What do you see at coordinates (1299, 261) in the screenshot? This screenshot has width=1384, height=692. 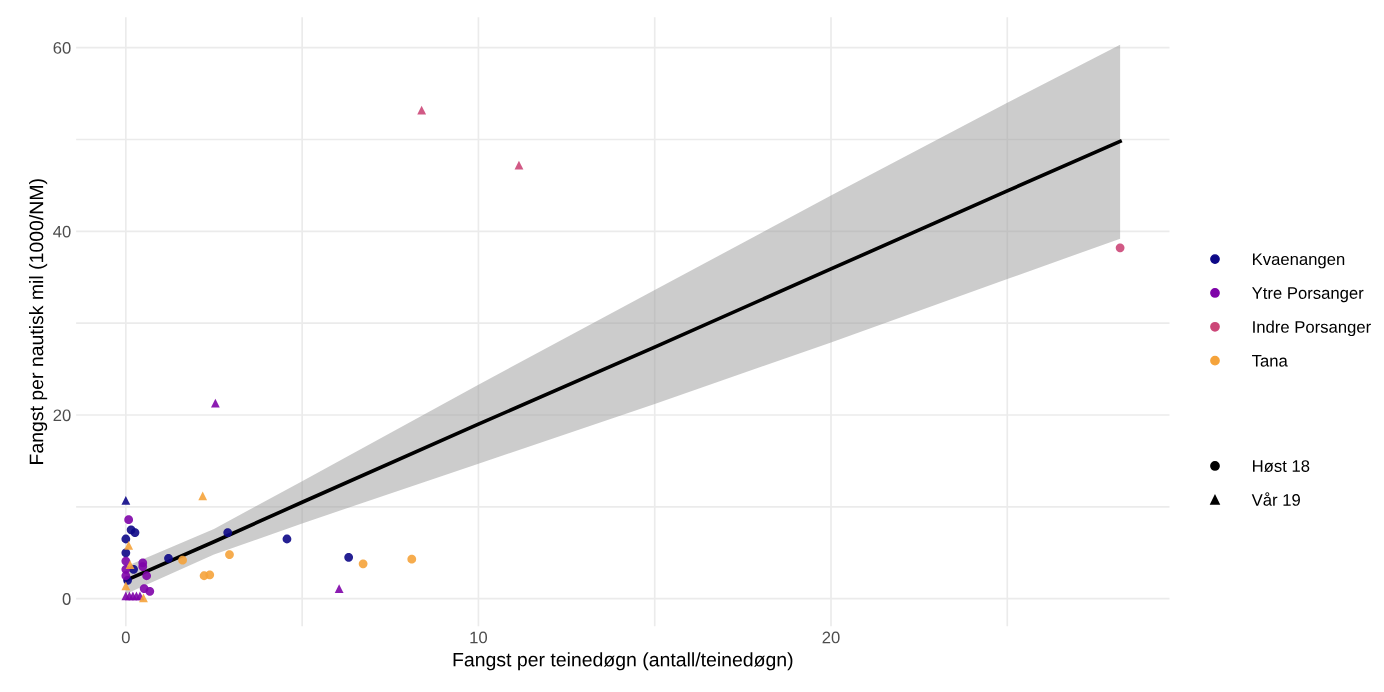 I see `legend-label: Kvaenangen` at bounding box center [1299, 261].